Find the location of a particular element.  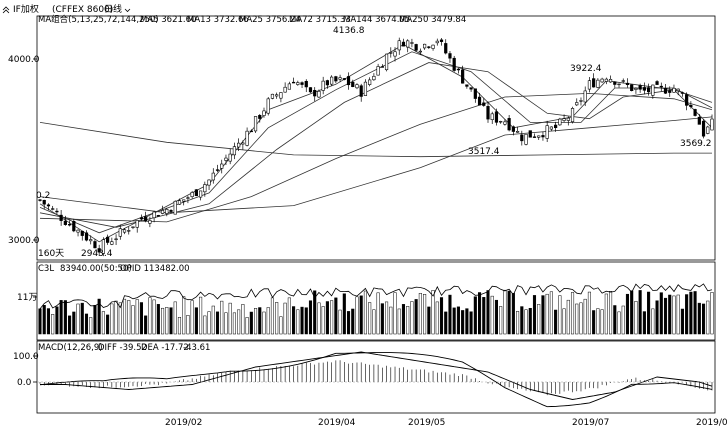

volume-indicator-label: C3L is located at coordinates (46, 269).